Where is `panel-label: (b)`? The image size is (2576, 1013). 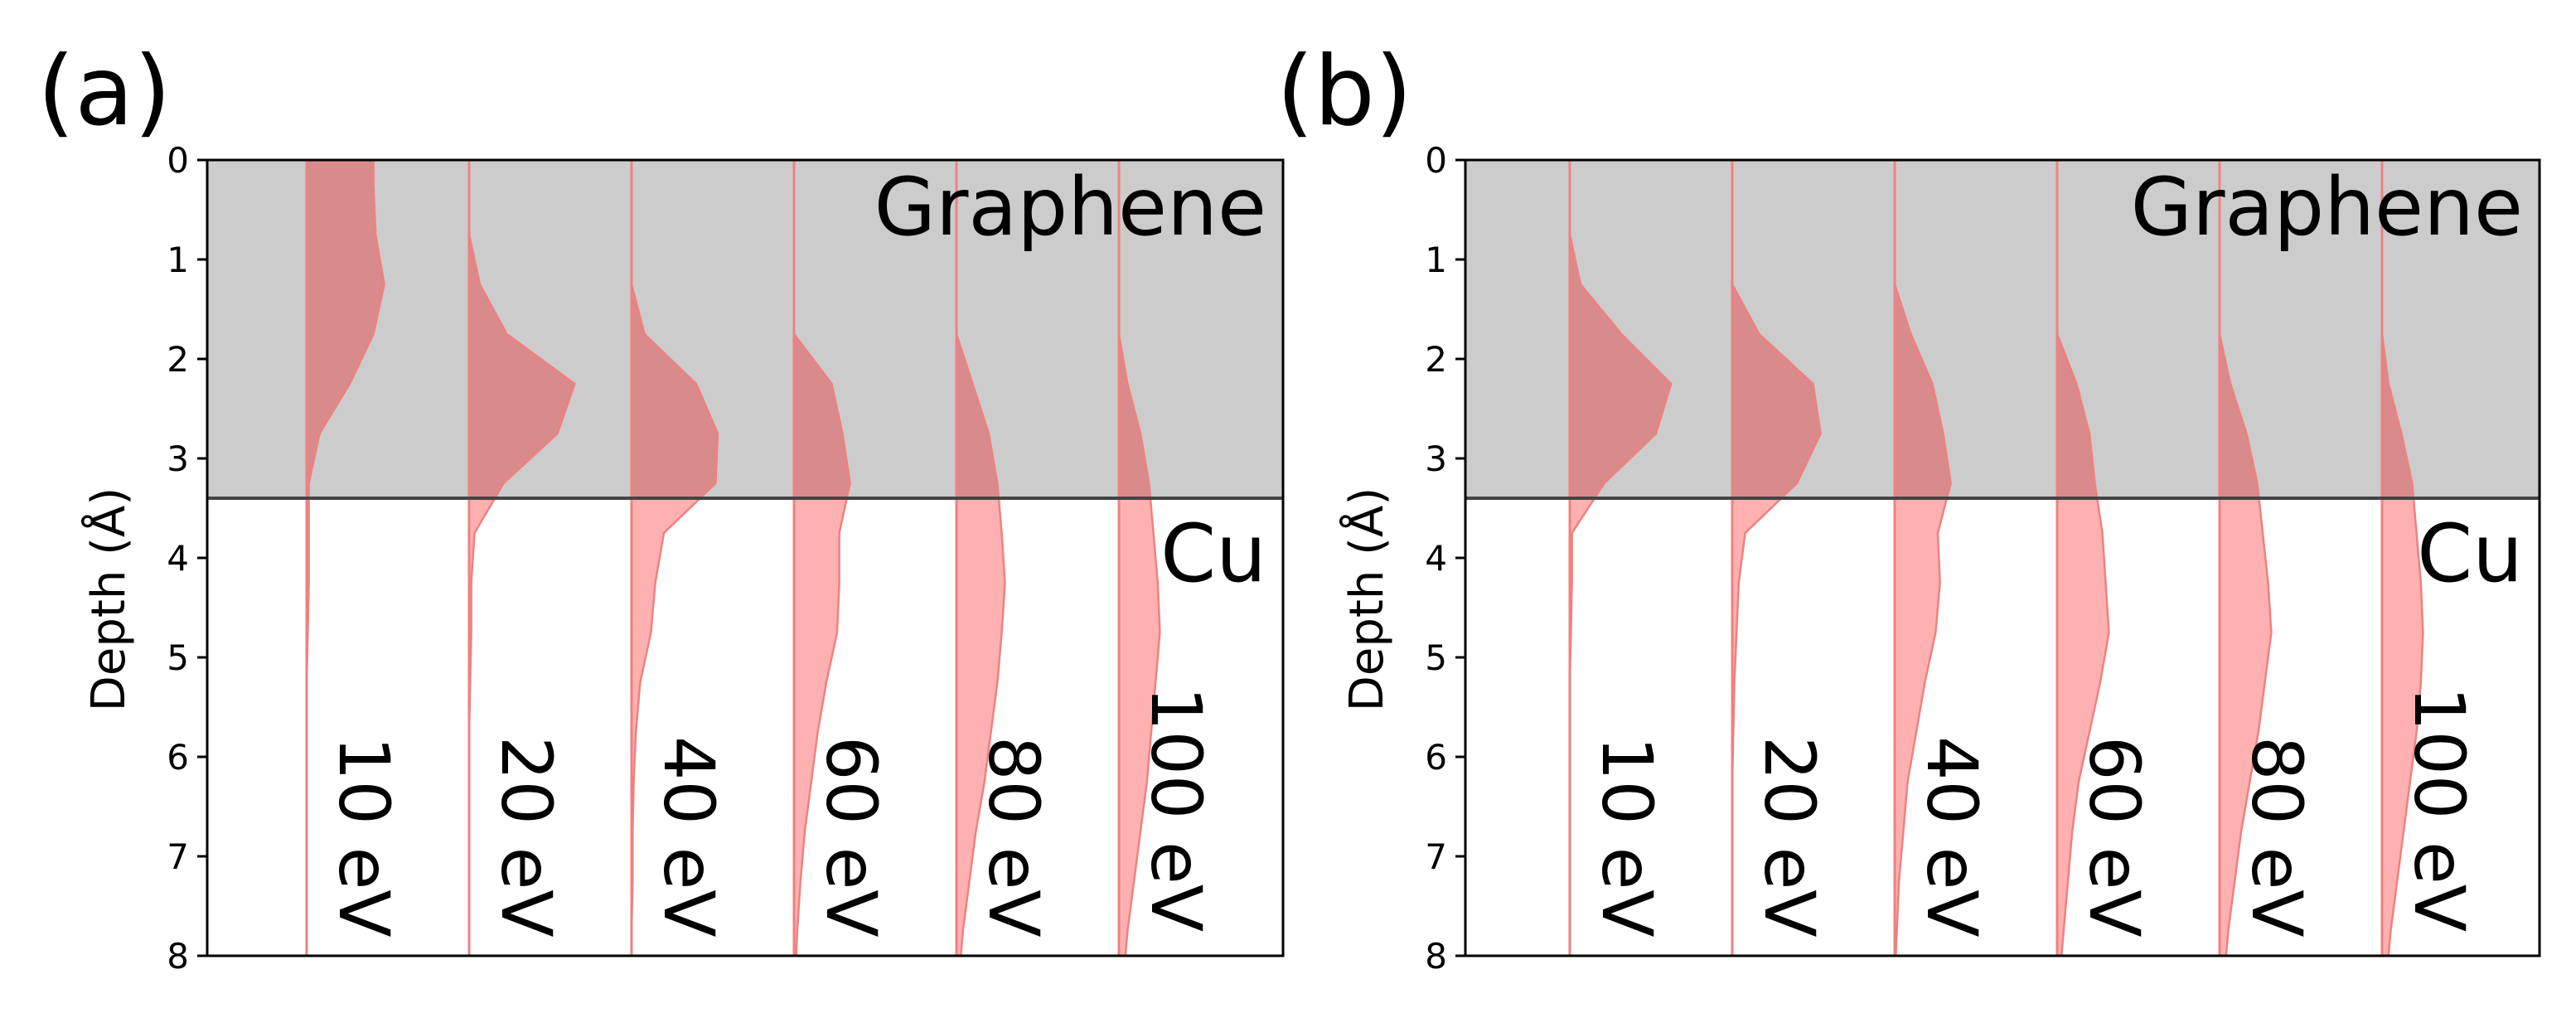 panel-label: (b) is located at coordinates (1344, 92).